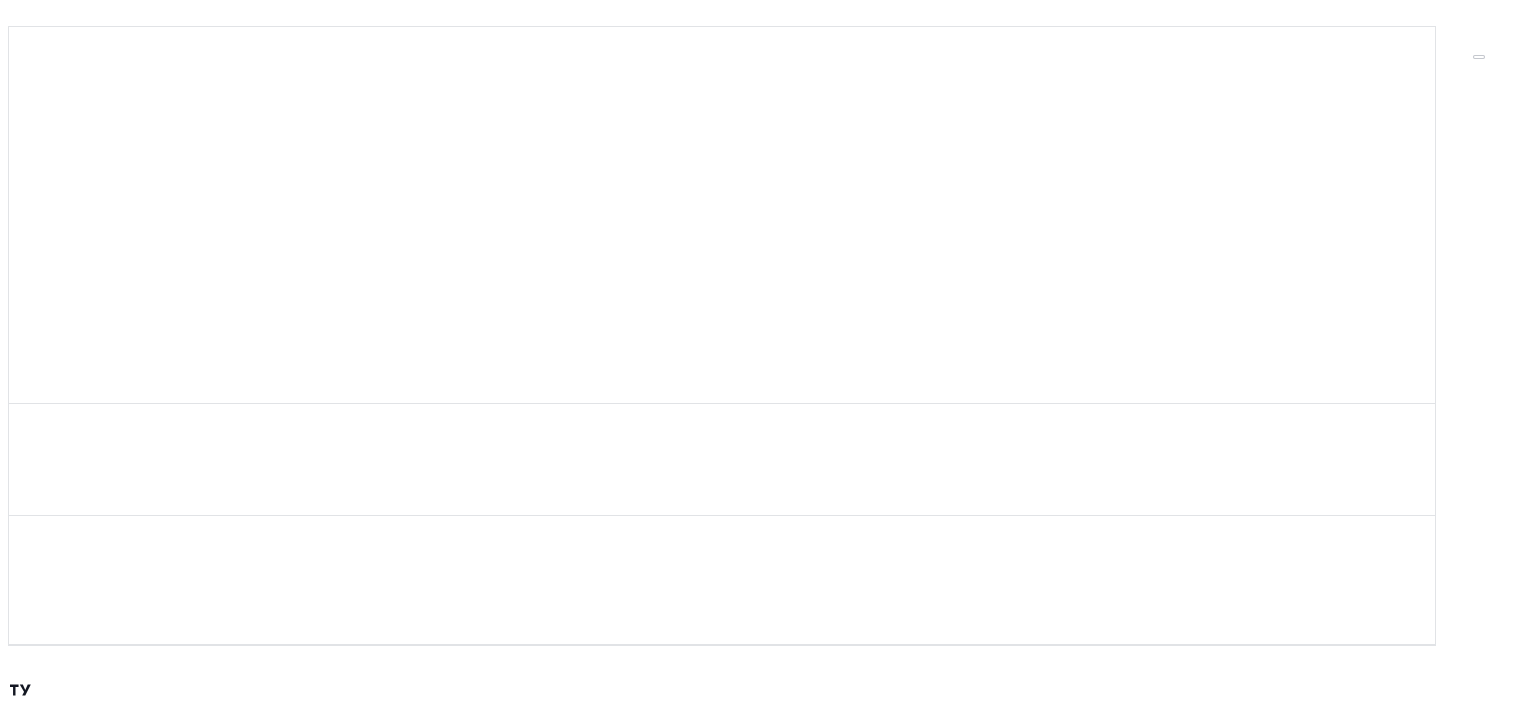  I want to click on pane-separator-volume-rsi, so click(722, 515).